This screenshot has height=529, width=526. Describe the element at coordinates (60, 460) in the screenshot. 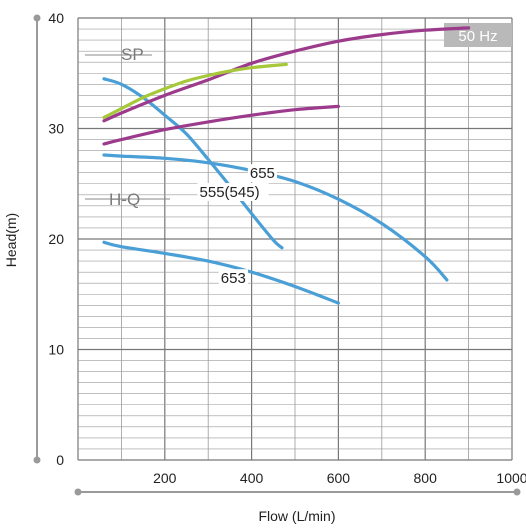

I see `y-tick-label: 0` at that location.